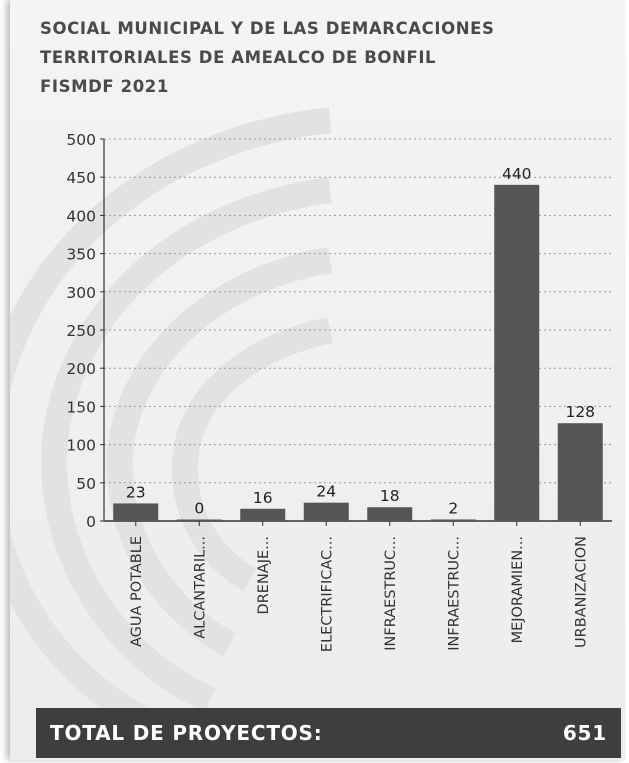 Image resolution: width=629 pixels, height=763 pixels. What do you see at coordinates (267, 28) in the screenshot?
I see `title-line-1: SOCIAL MUNICIPAL Y DE LAS DEMARCACIONES` at bounding box center [267, 28].